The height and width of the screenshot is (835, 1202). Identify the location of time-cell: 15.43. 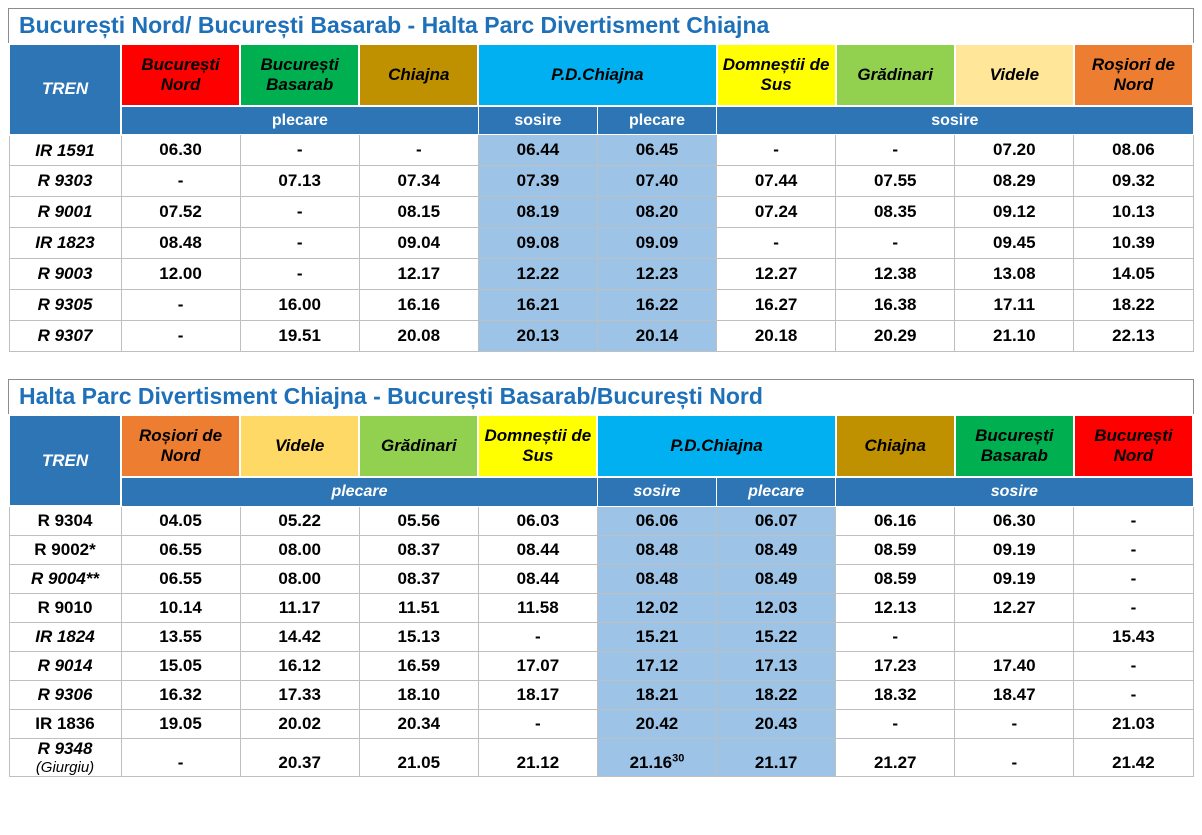
(1133, 636).